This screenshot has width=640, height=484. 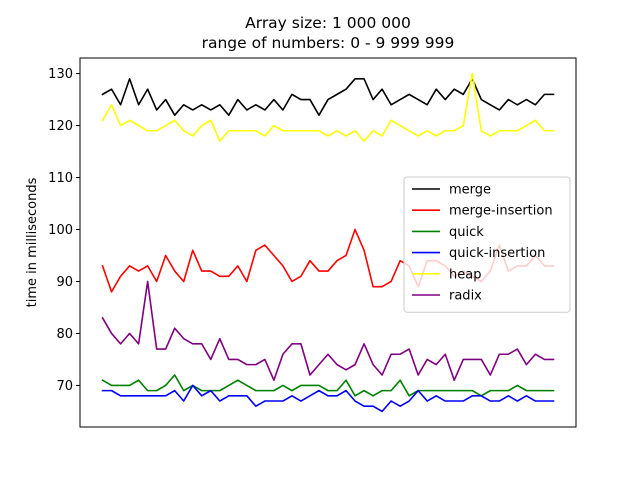 What do you see at coordinates (328, 96) in the screenshot?
I see `series-line-merge` at bounding box center [328, 96].